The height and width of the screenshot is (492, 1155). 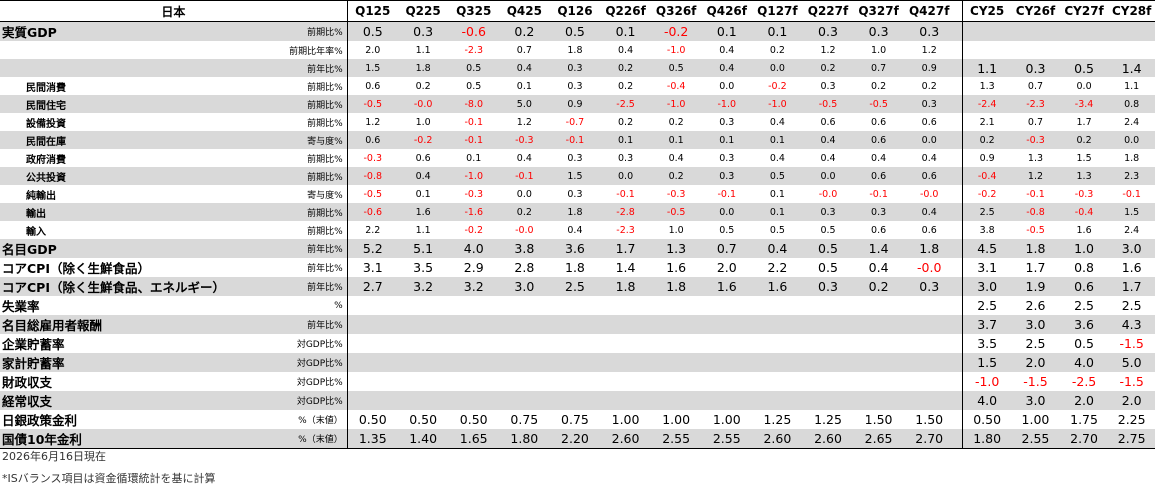 I want to click on quarter-value-cell: -1.0, so click(x=676, y=104).